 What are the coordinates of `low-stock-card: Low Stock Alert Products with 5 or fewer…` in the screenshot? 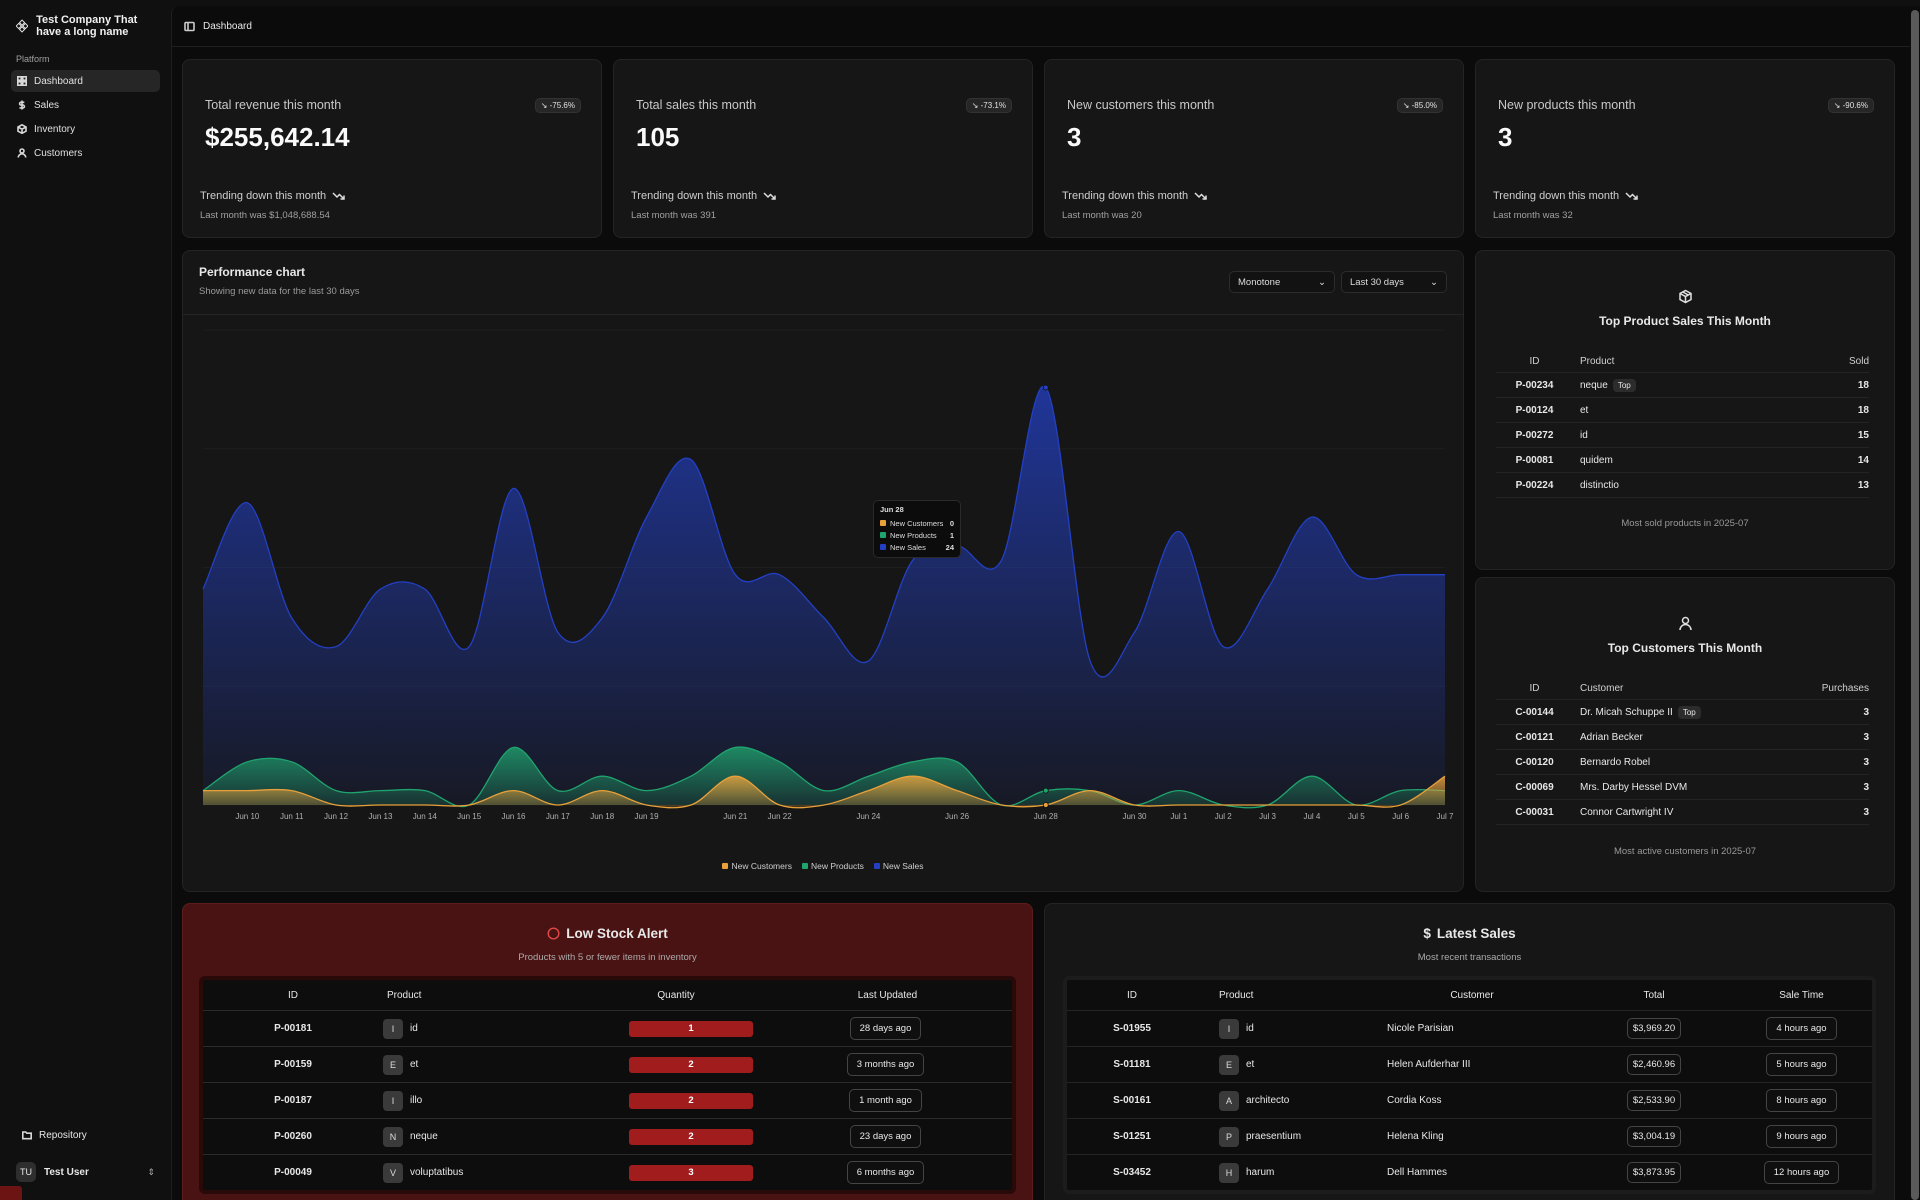 It's located at (607, 1051).